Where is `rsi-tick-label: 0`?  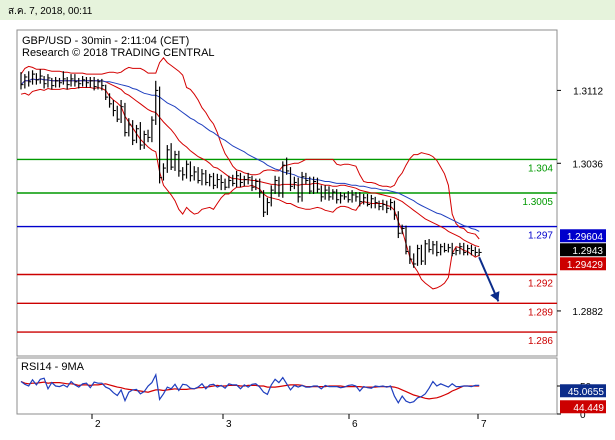 rsi-tick-label: 0 is located at coordinates (583, 415).